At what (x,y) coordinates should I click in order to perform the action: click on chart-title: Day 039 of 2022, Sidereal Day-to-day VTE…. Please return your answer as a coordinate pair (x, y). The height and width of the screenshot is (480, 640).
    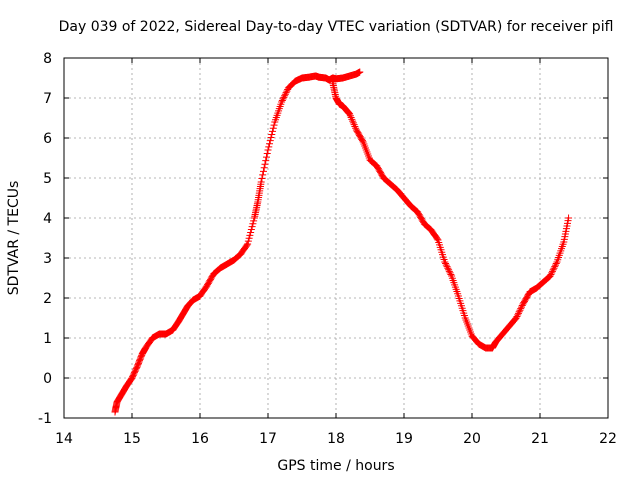
    Looking at the image, I should click on (336, 27).